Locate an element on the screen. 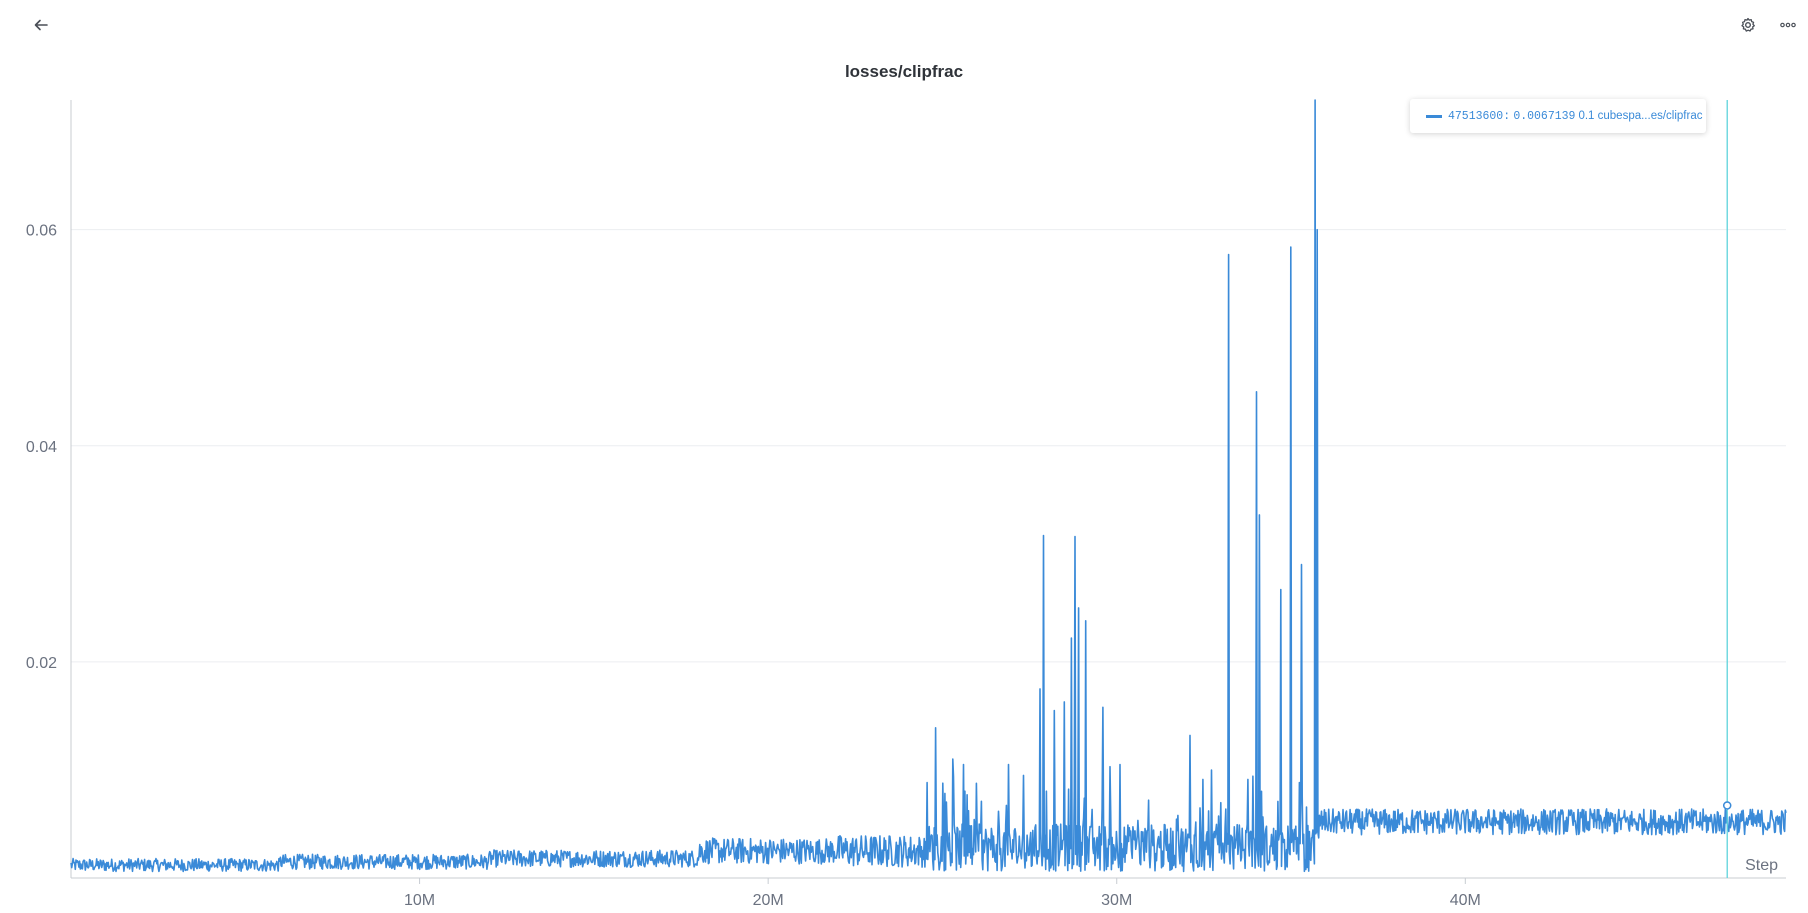  x-tick-label: 40M is located at coordinates (1465, 900).